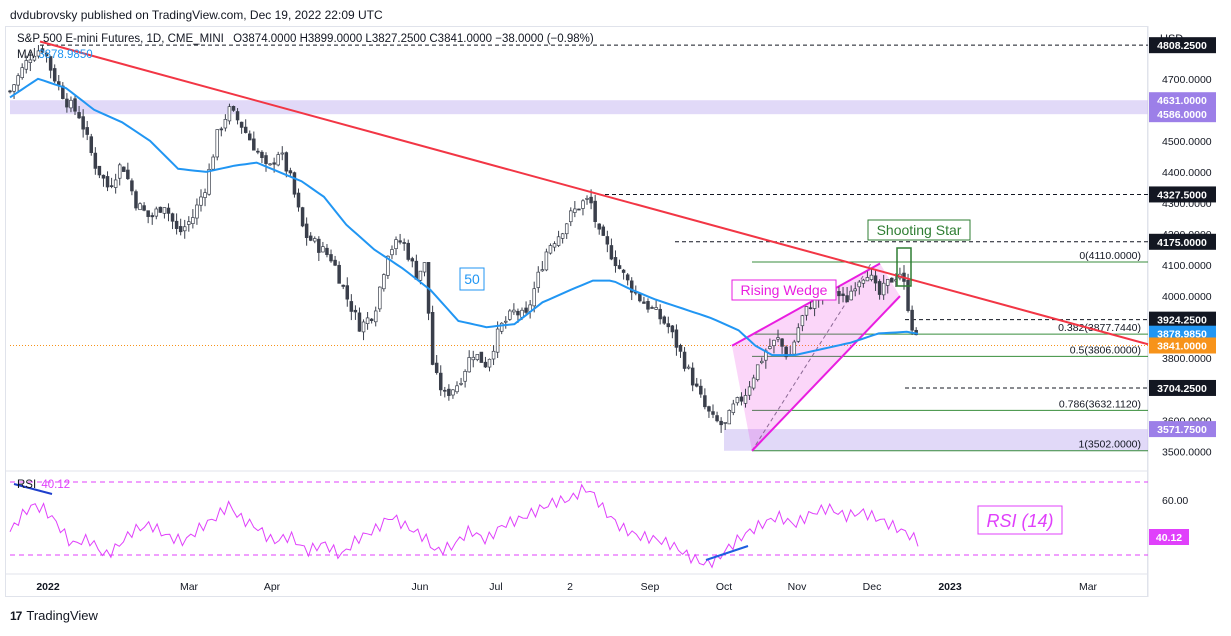 Image resolution: width=1231 pixels, height=636 pixels. What do you see at coordinates (1110, 256) in the screenshot?
I see `fib-level-label: 0(4110.0000)` at bounding box center [1110, 256].